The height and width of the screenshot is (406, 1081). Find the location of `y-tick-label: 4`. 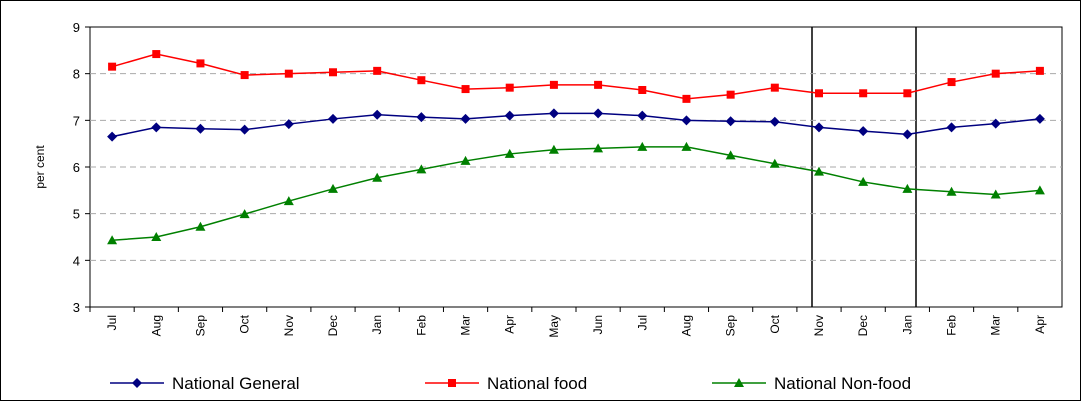

y-tick-label: 4 is located at coordinates (76, 260).